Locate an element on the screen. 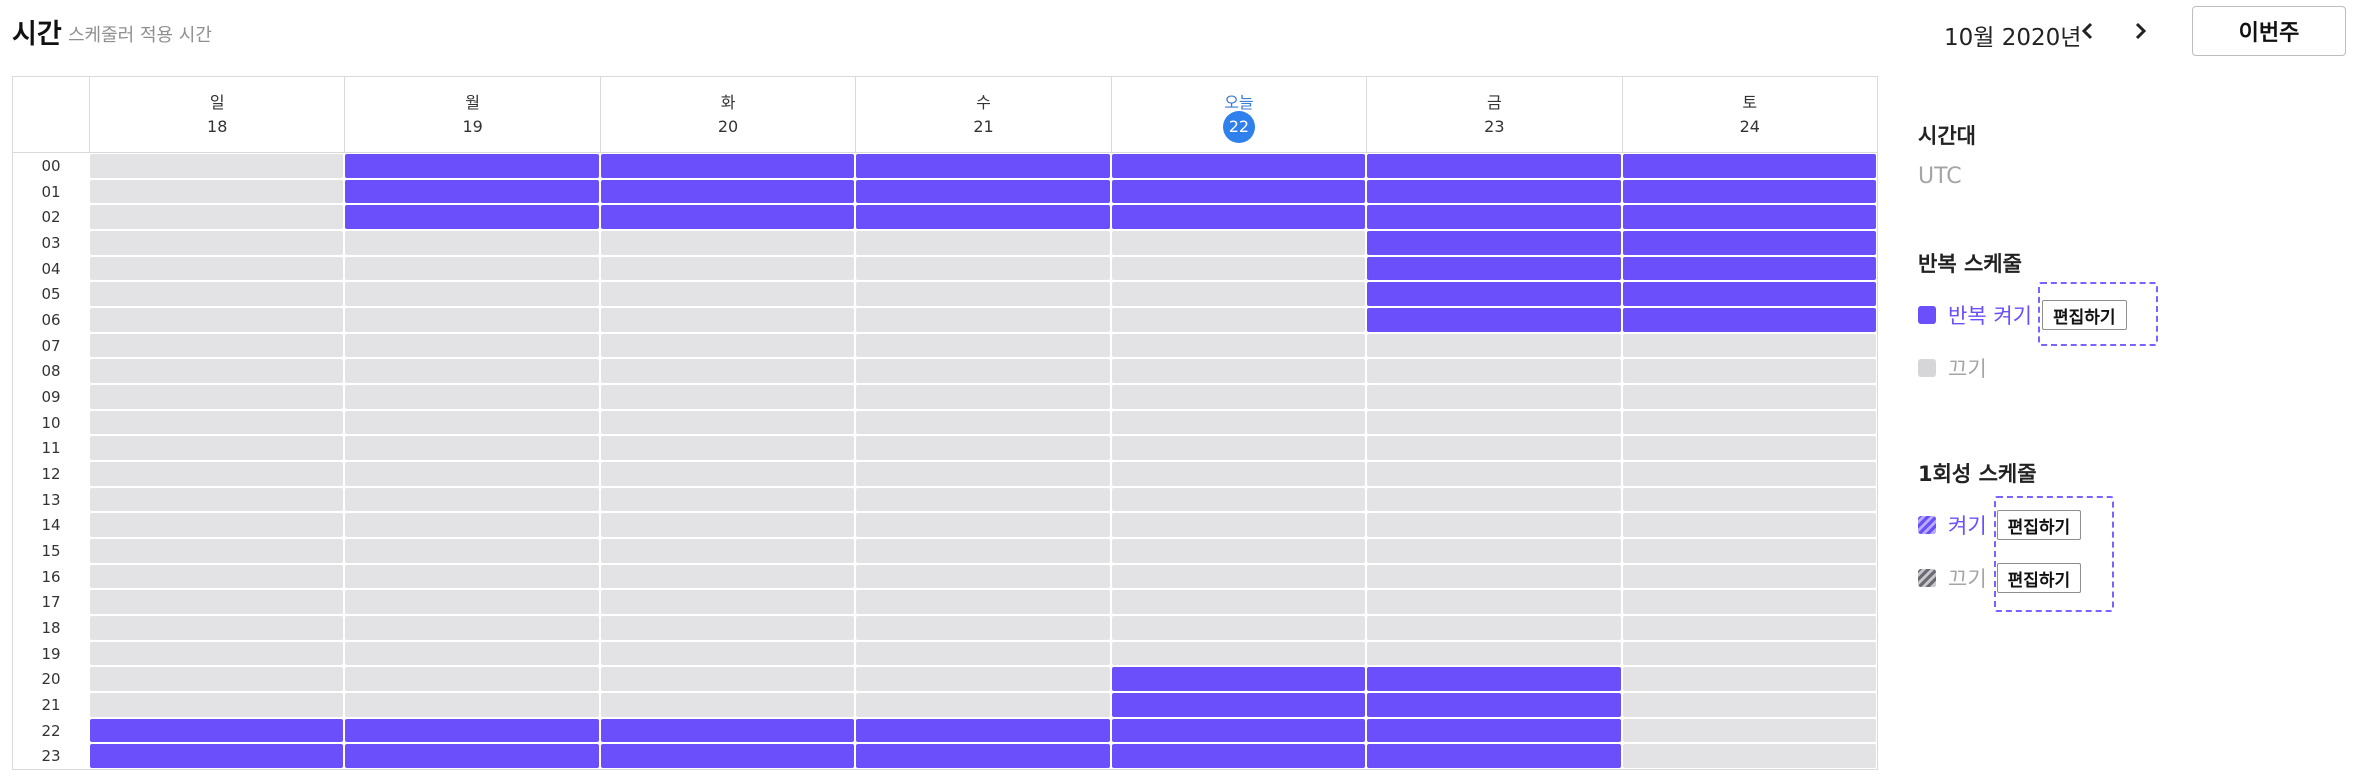 This screenshot has height=784, width=2362. prev-week-button is located at coordinates (2088, 31).